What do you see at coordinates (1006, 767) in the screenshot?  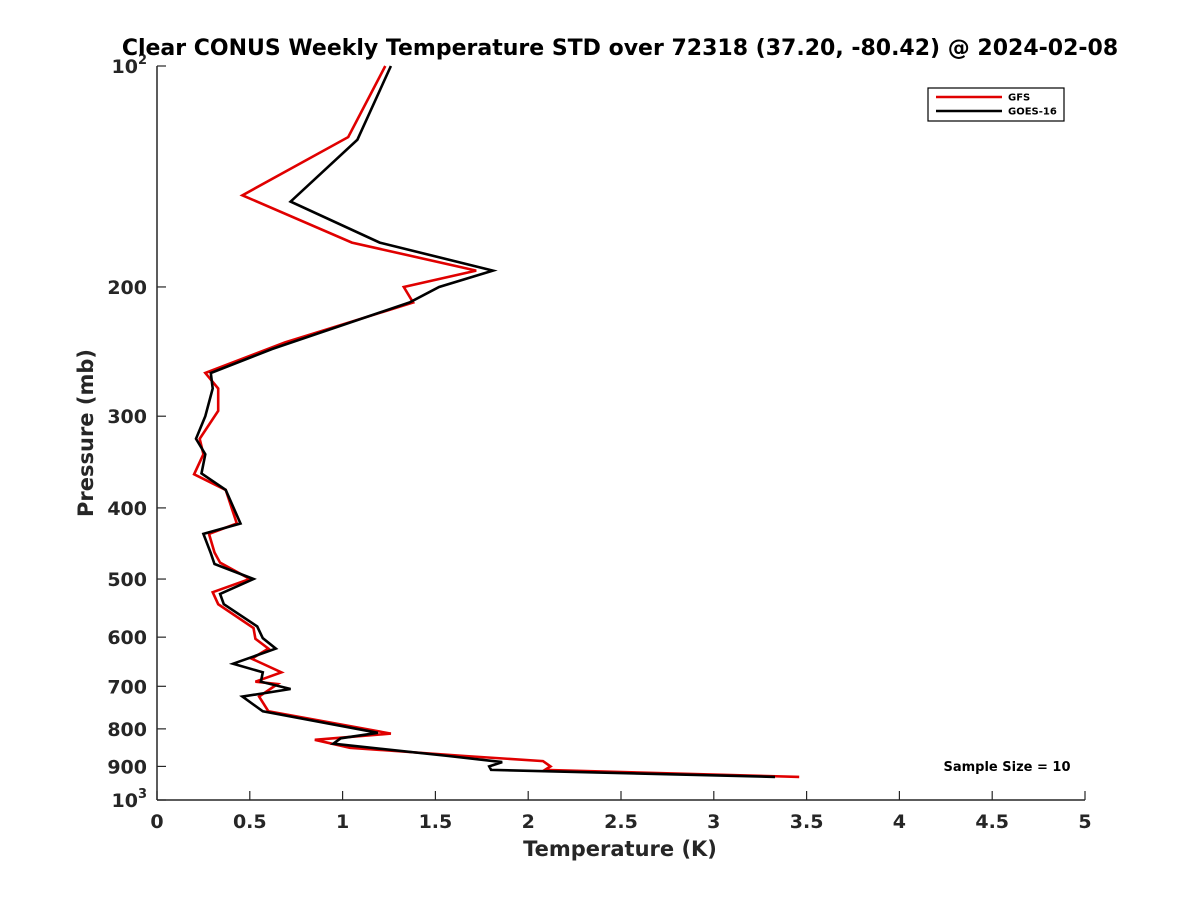 I see `sample-size-annotation: Sample Size = 10` at bounding box center [1006, 767].